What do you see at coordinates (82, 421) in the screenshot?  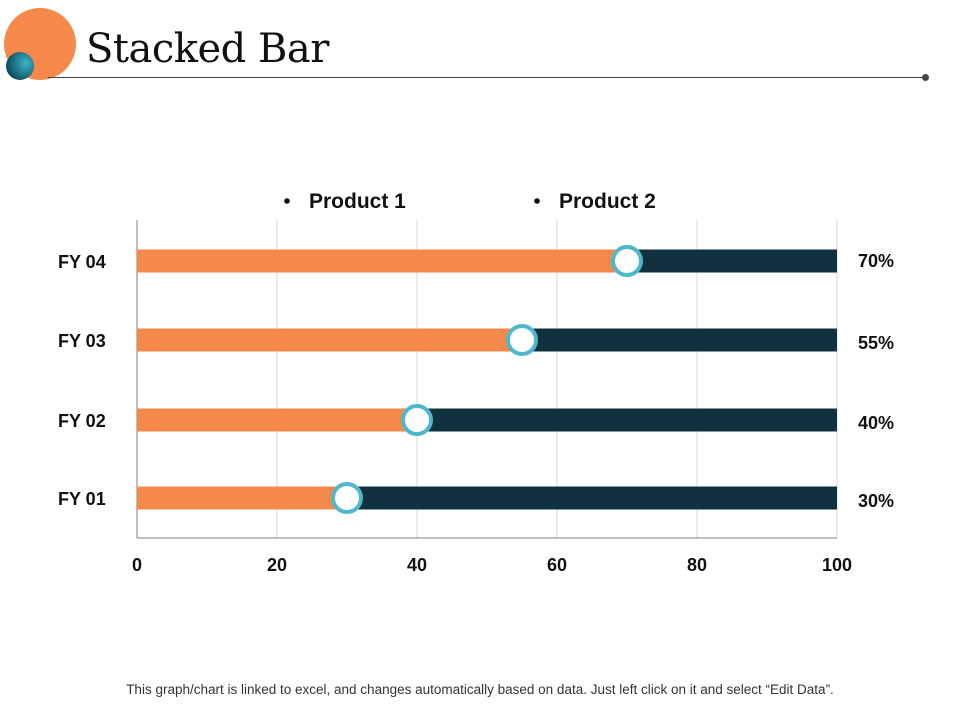 I see `y-category-label-2: FY 02` at bounding box center [82, 421].